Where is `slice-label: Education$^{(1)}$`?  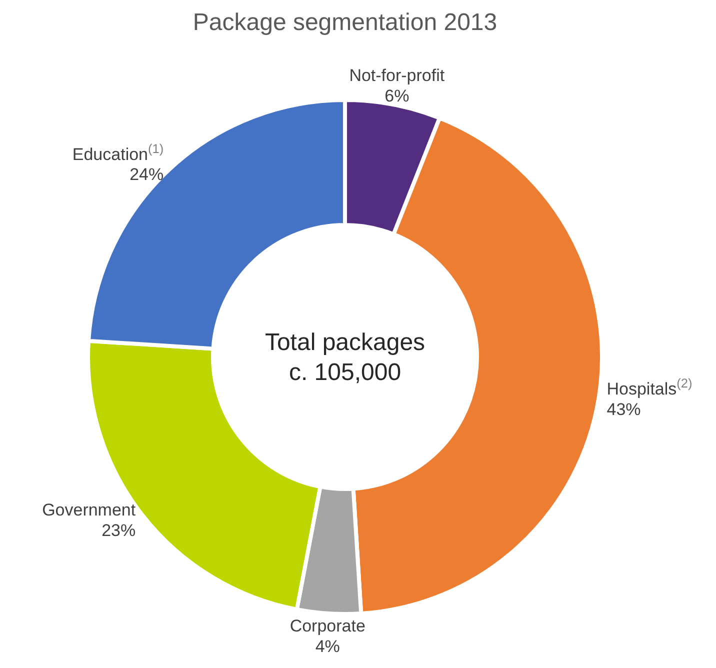 slice-label: Education$^{(1)}$ is located at coordinates (118, 152).